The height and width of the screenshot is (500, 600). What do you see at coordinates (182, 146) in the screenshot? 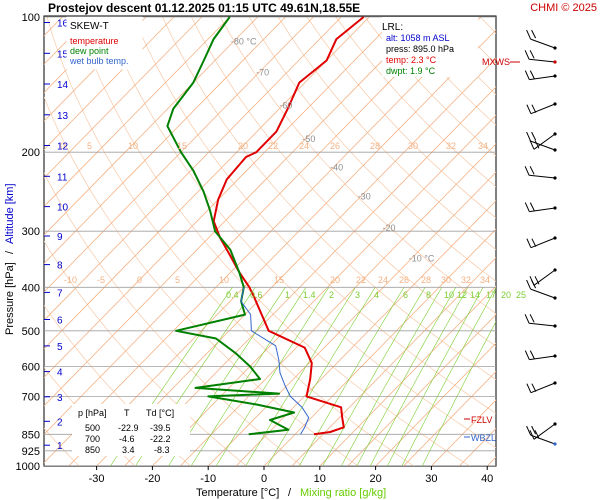
I see `isotherm-label-200: 15` at bounding box center [182, 146].